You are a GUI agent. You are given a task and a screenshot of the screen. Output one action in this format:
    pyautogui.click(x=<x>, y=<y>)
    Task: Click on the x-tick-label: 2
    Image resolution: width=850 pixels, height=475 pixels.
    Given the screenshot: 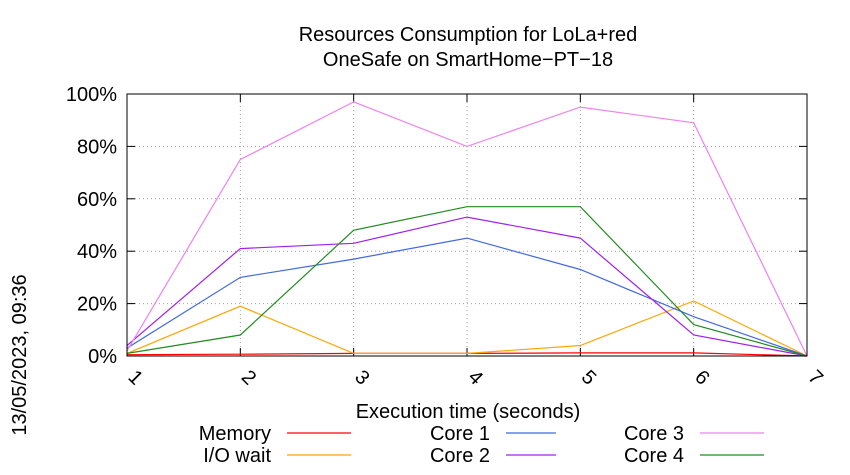 What is the action you would take?
    pyautogui.click(x=248, y=377)
    